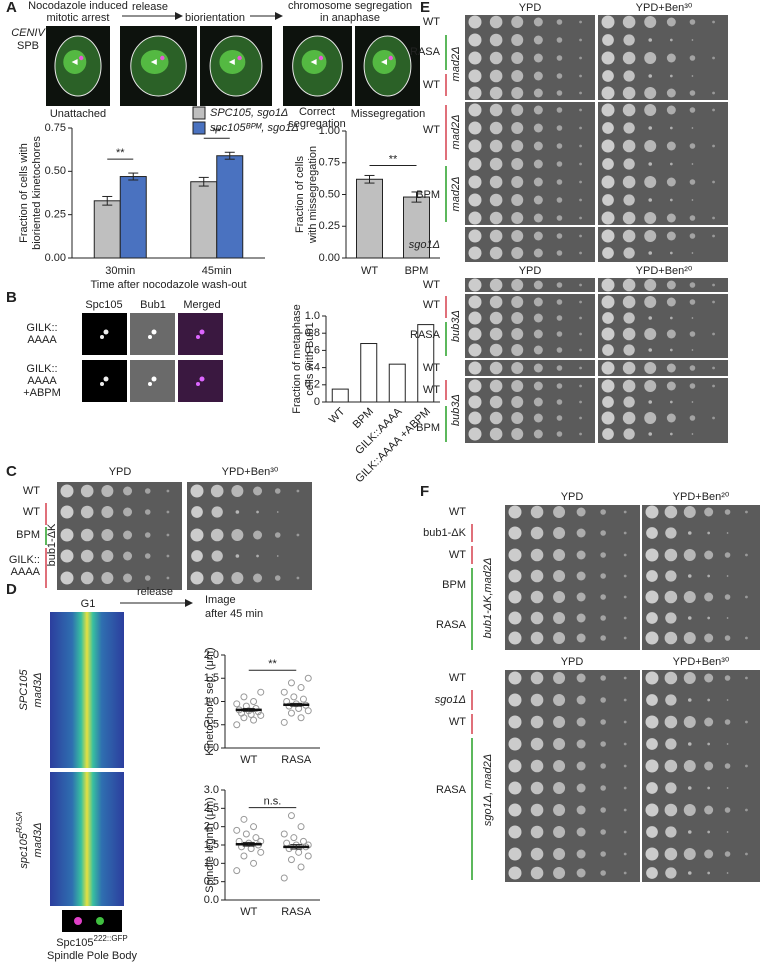 Image resolution: width=763 pixels, height=963 pixels. What do you see at coordinates (28, 33) in the screenshot?
I see `channel-label: CENIV` at bounding box center [28, 33].